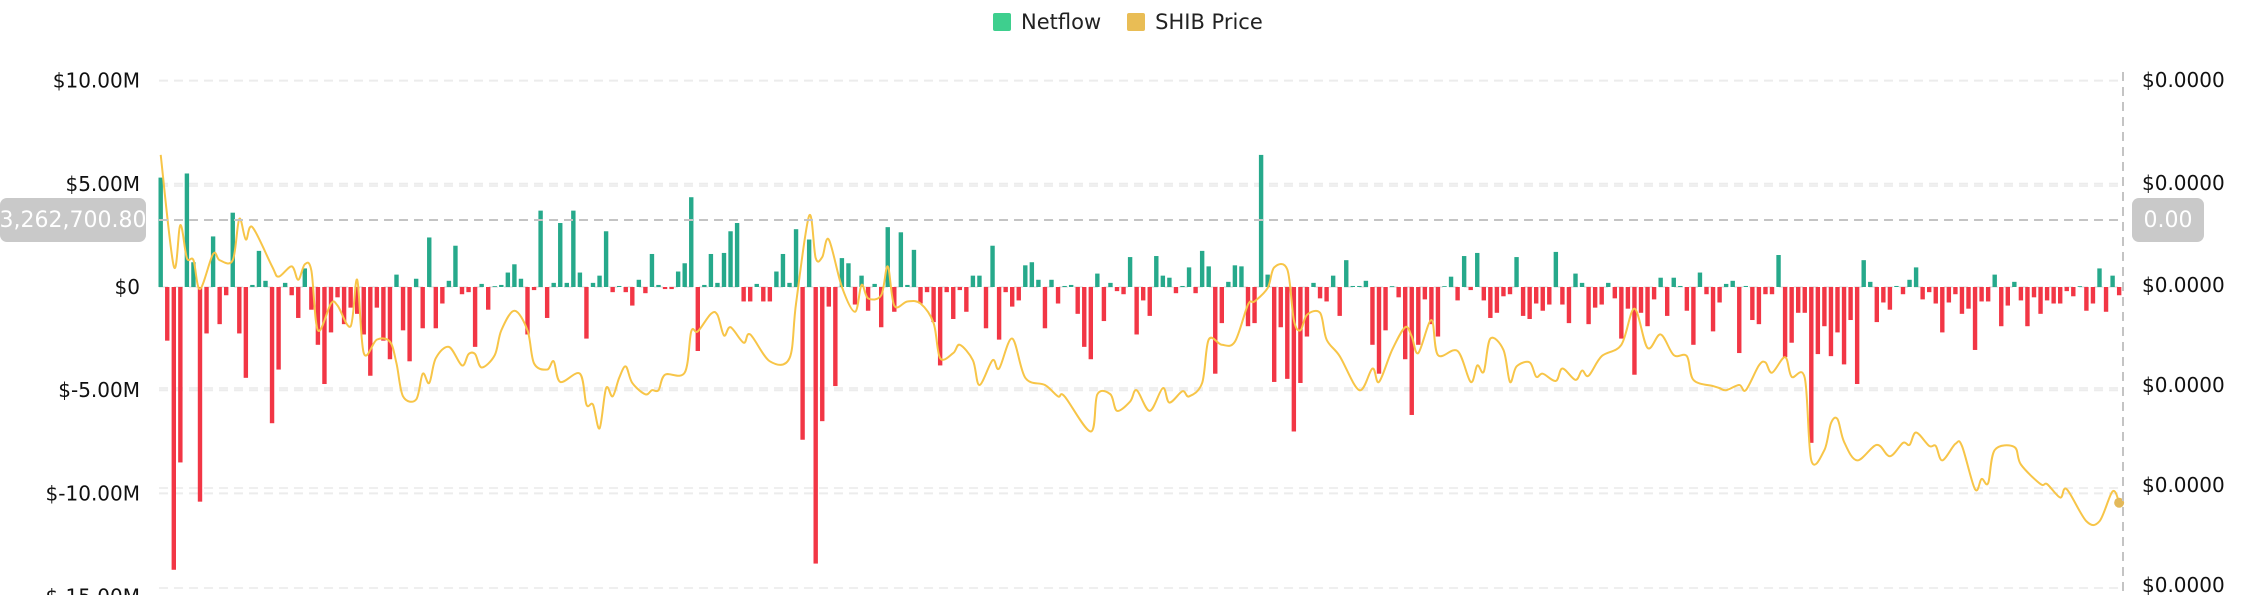 The height and width of the screenshot is (595, 2268). What do you see at coordinates (73, 220) in the screenshot?
I see `crosshair-left-value: 3,262,700.80` at bounding box center [73, 220].